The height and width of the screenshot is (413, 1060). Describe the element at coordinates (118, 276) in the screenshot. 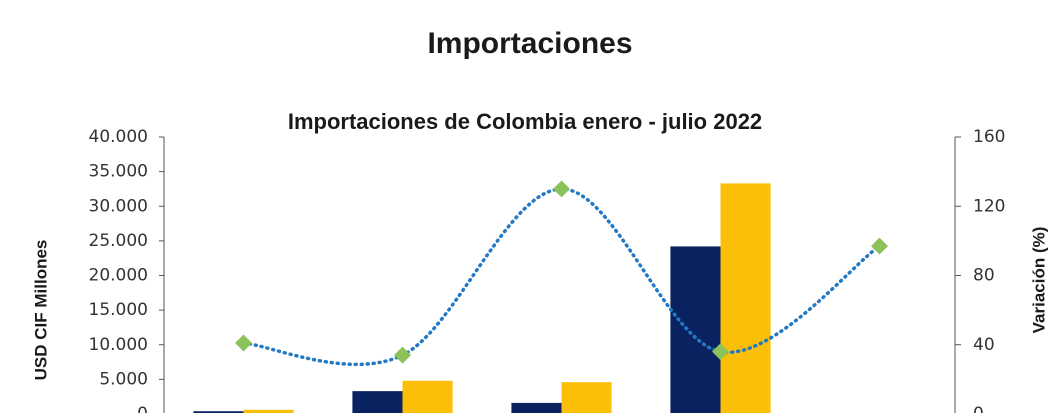

I see `y-tick-label: 20.000` at that location.